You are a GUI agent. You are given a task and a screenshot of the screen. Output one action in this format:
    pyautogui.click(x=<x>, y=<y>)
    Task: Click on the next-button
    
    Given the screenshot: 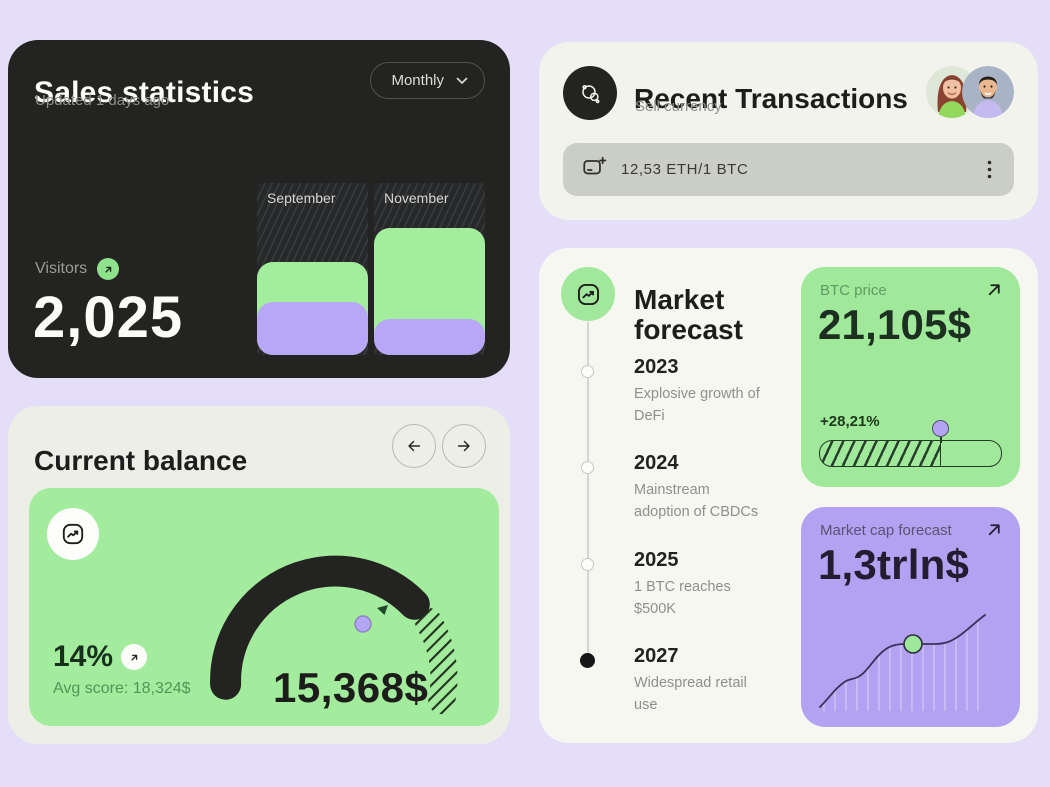 What is the action you would take?
    pyautogui.click(x=464, y=446)
    